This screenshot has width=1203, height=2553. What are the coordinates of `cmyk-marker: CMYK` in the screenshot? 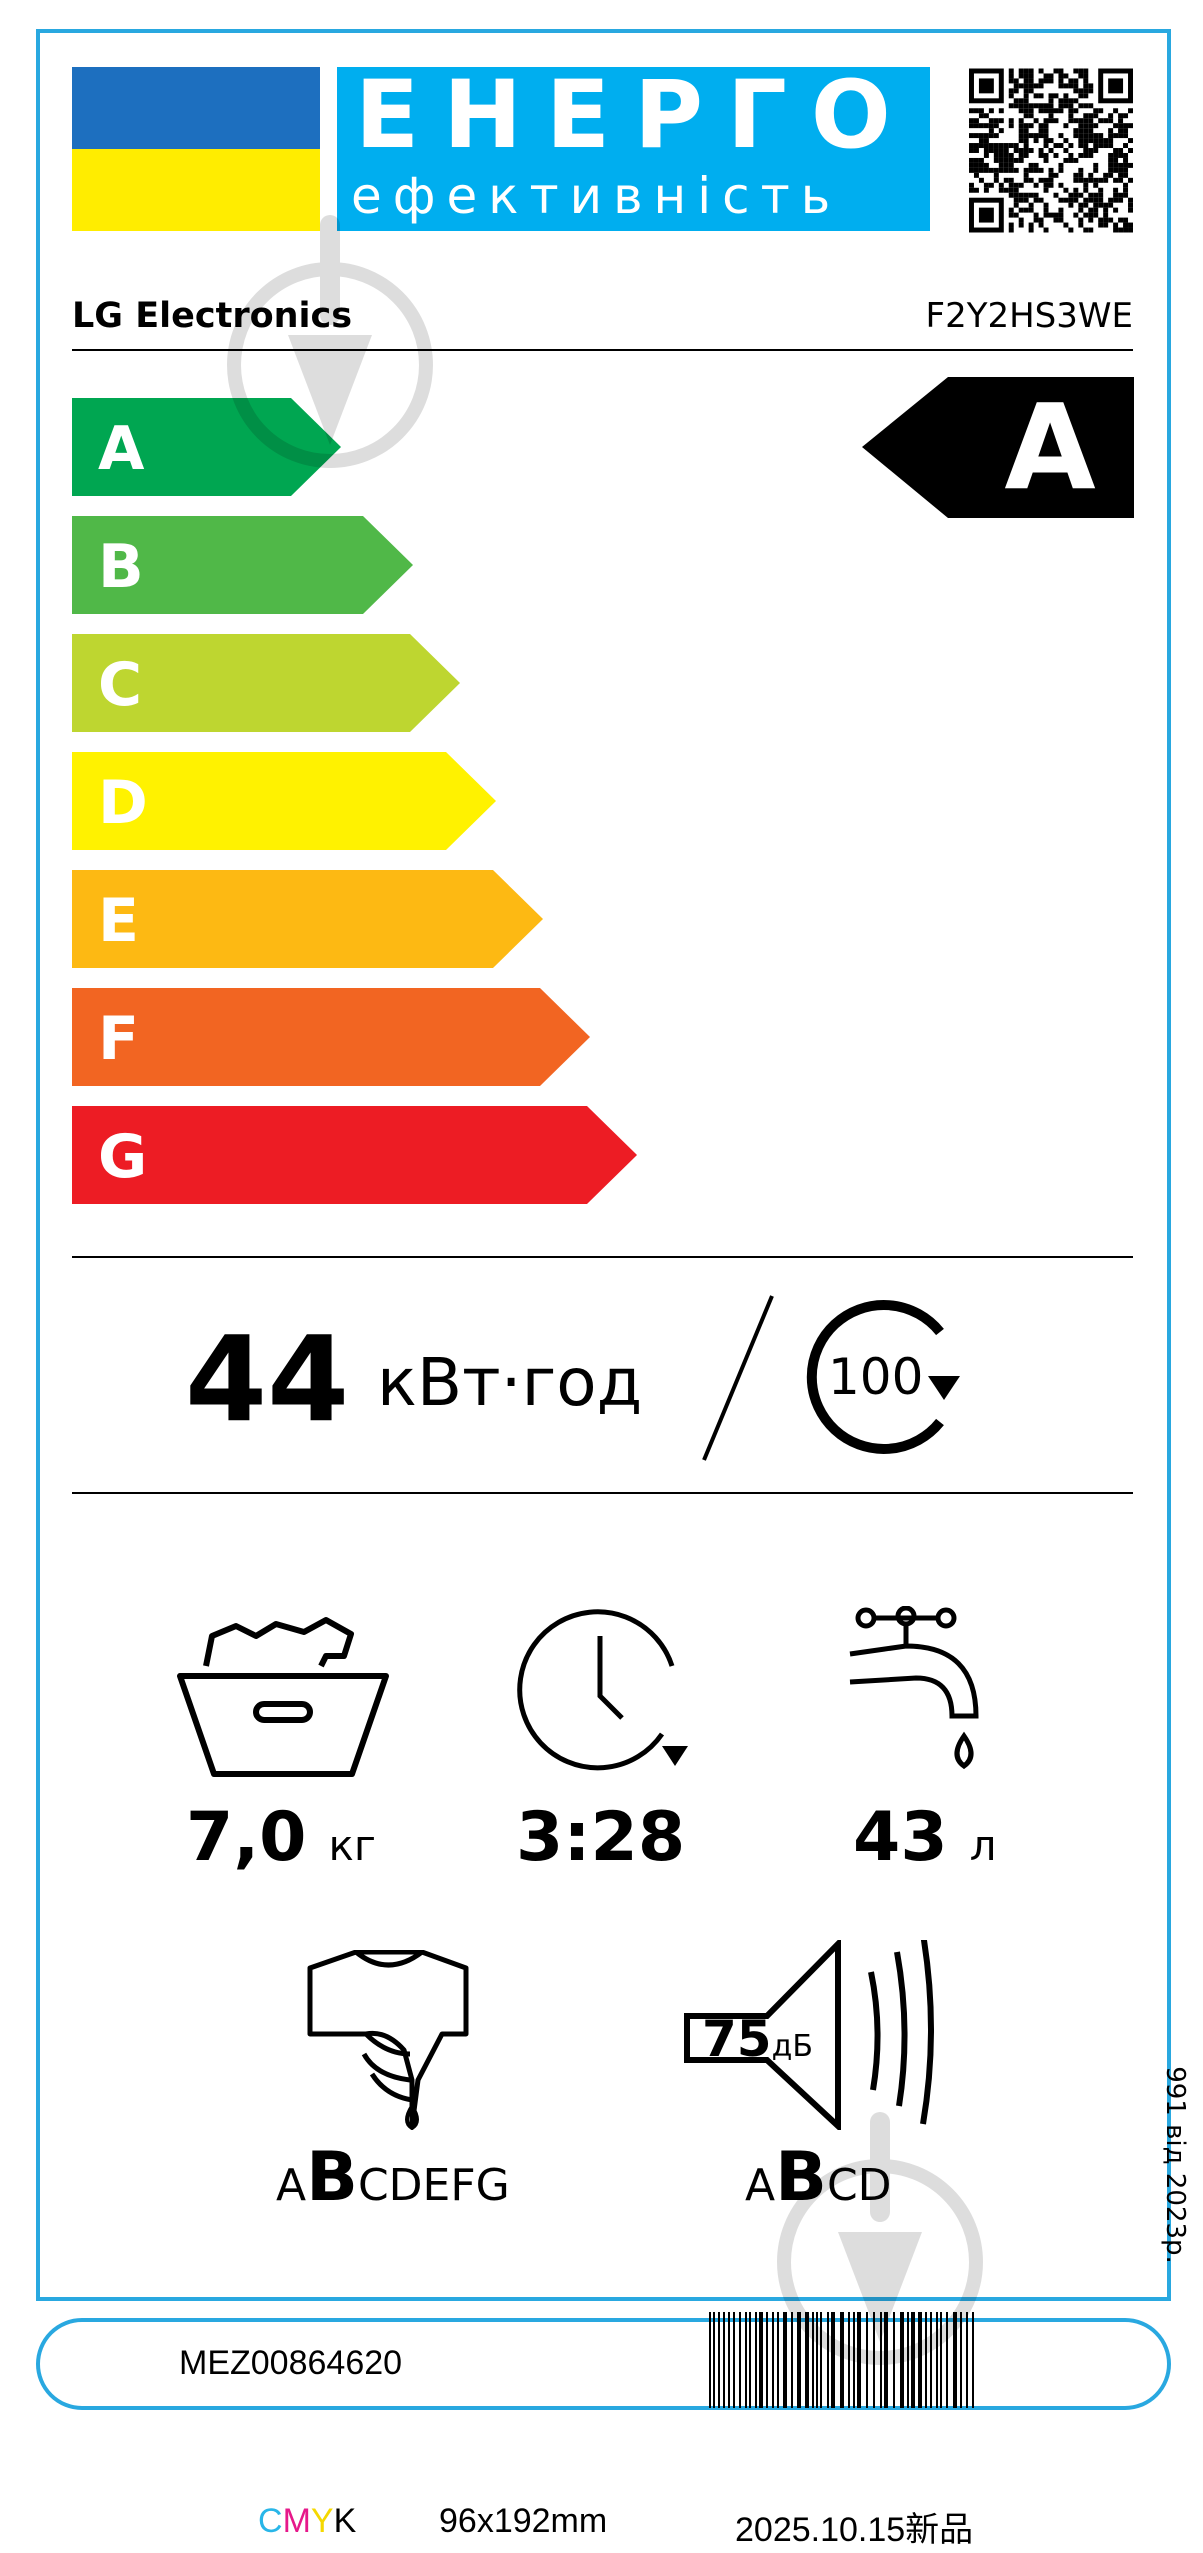 It's located at (307, 2521).